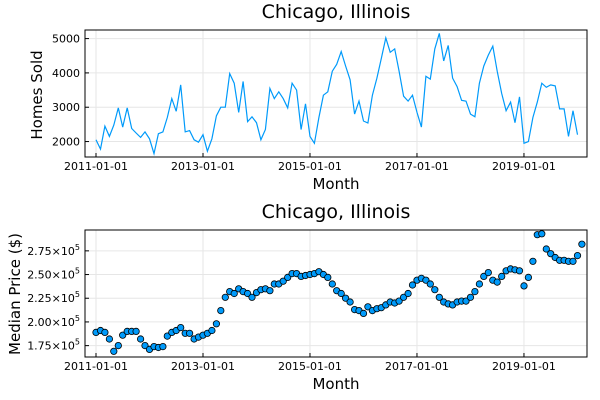 The height and width of the screenshot is (400, 600). What do you see at coordinates (53, 345) in the screenshot?
I see `y-tick-label: 1.75×10⁵` at bounding box center [53, 345].